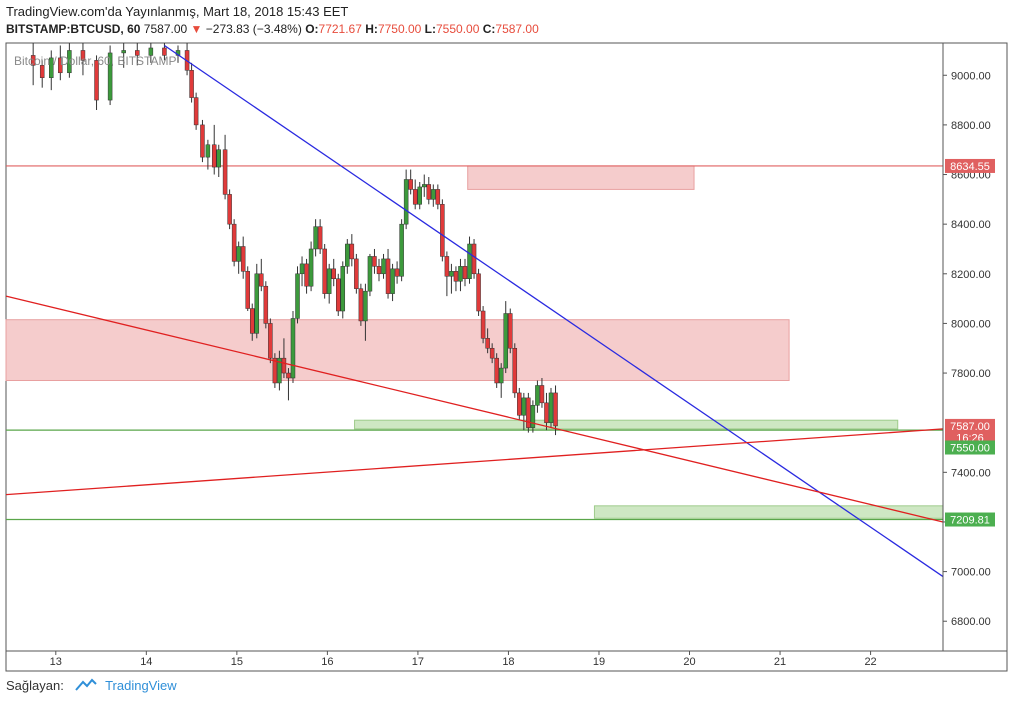 The height and width of the screenshot is (707, 1014). Describe the element at coordinates (517, 29) in the screenshot. I see `close-value: 7587.00` at that location.